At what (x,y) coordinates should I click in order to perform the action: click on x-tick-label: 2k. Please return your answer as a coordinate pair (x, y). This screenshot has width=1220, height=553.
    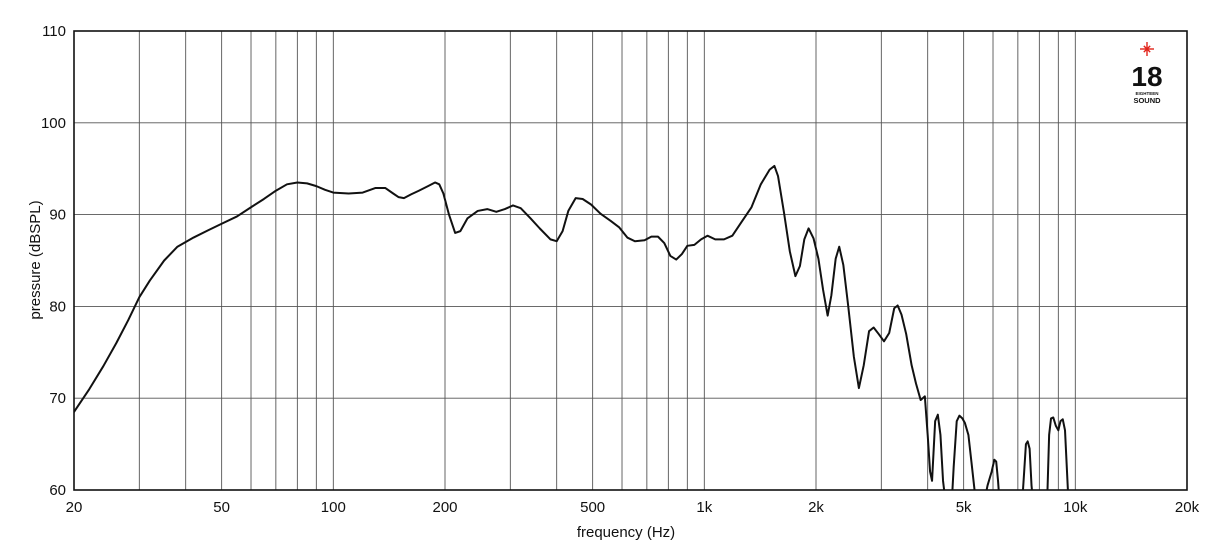
    Looking at the image, I should click on (816, 507).